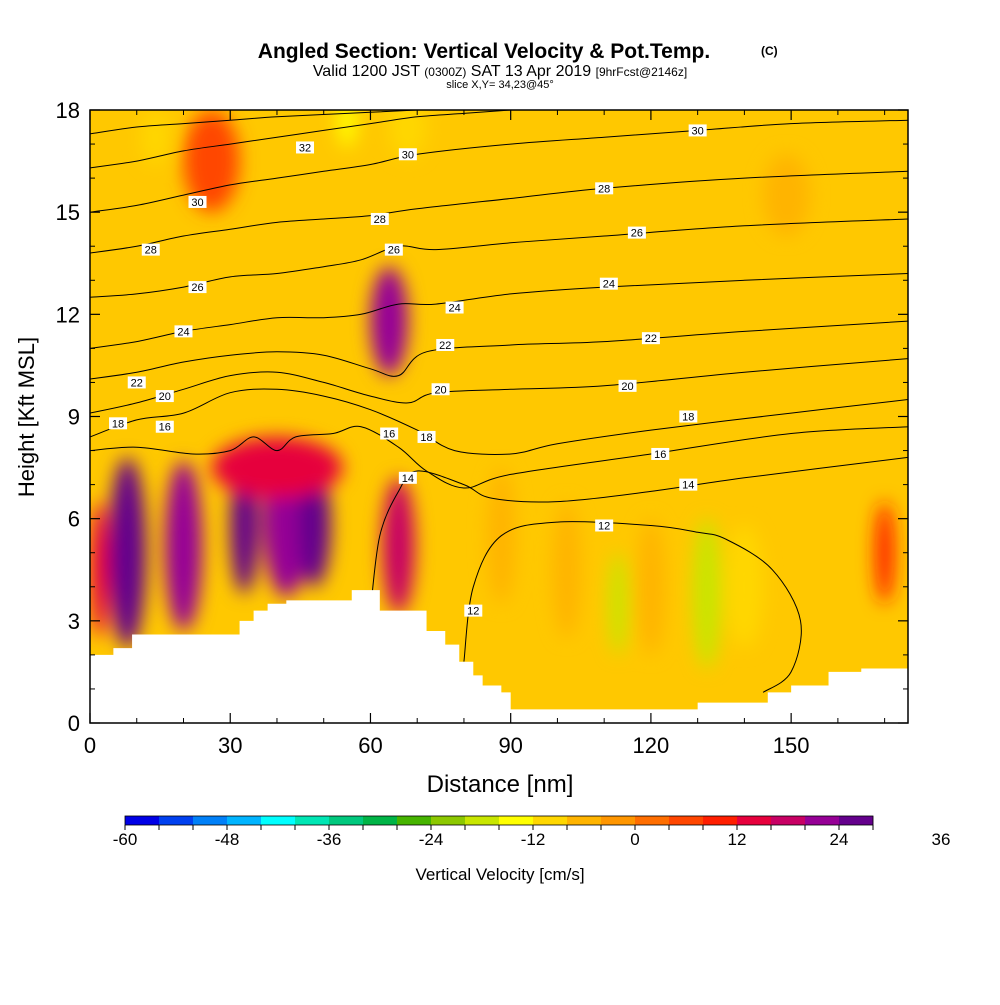 The width and height of the screenshot is (1000, 1005). I want to click on colorbar-tick-label: 0, so click(634, 839).